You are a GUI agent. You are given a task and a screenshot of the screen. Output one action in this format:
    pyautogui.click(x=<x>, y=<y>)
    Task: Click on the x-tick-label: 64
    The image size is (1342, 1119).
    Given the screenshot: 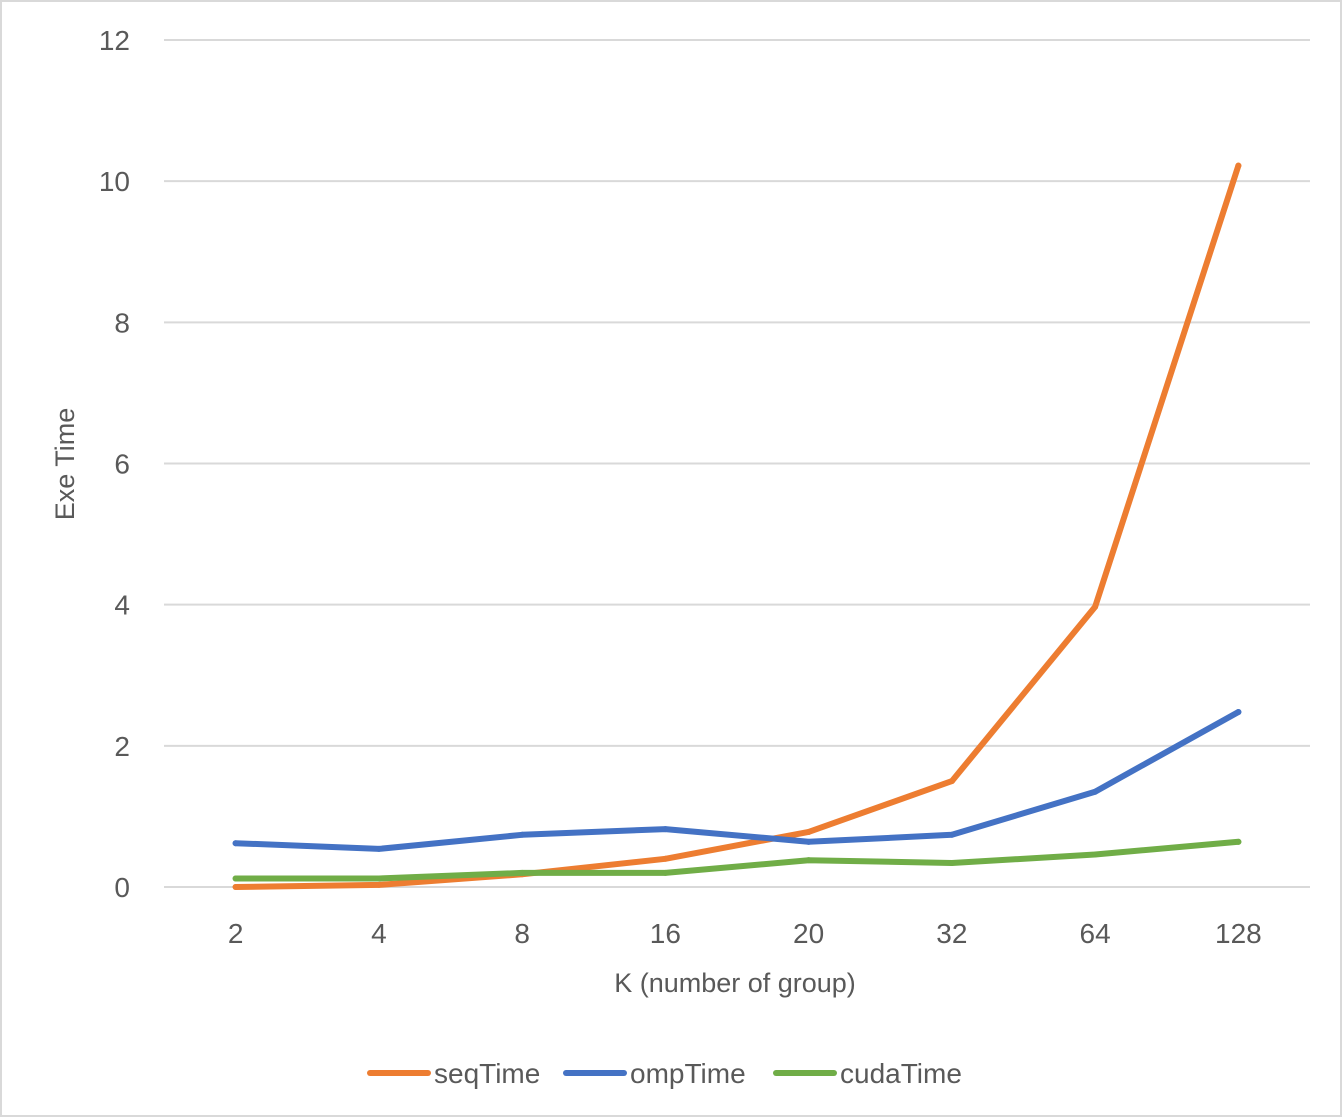 What is the action you would take?
    pyautogui.click(x=1095, y=933)
    